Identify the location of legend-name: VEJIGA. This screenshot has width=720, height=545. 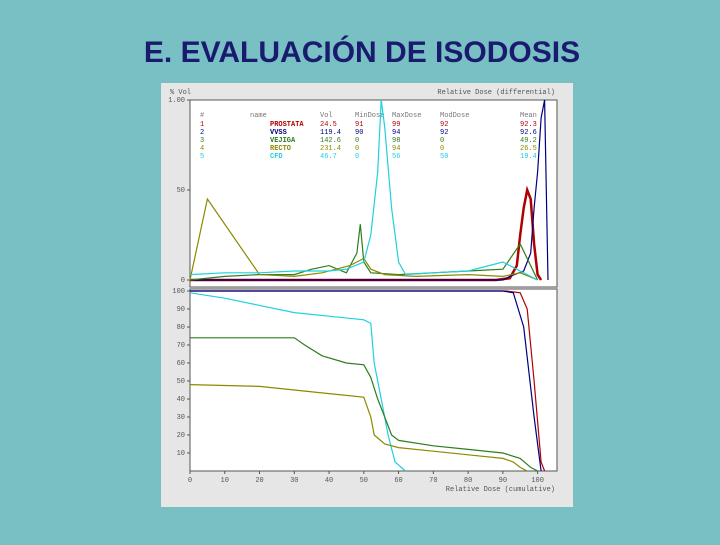
(283, 141).